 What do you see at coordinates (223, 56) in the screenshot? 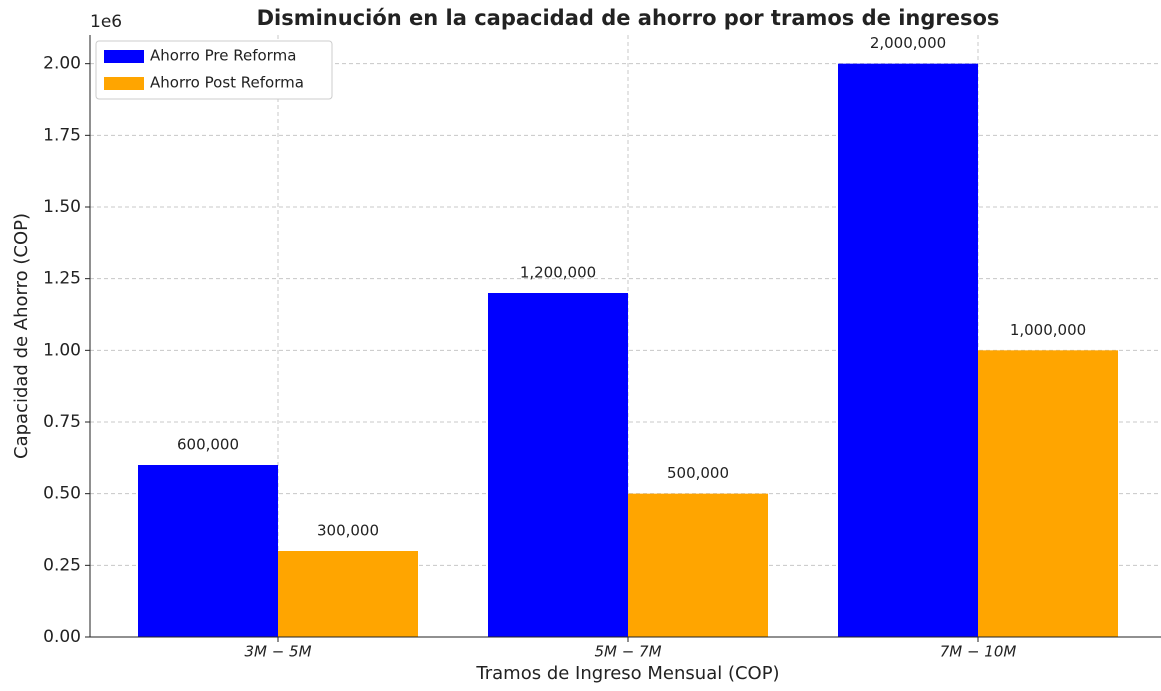
I see `legend-label: Ahorro Pre Reforma` at bounding box center [223, 56].